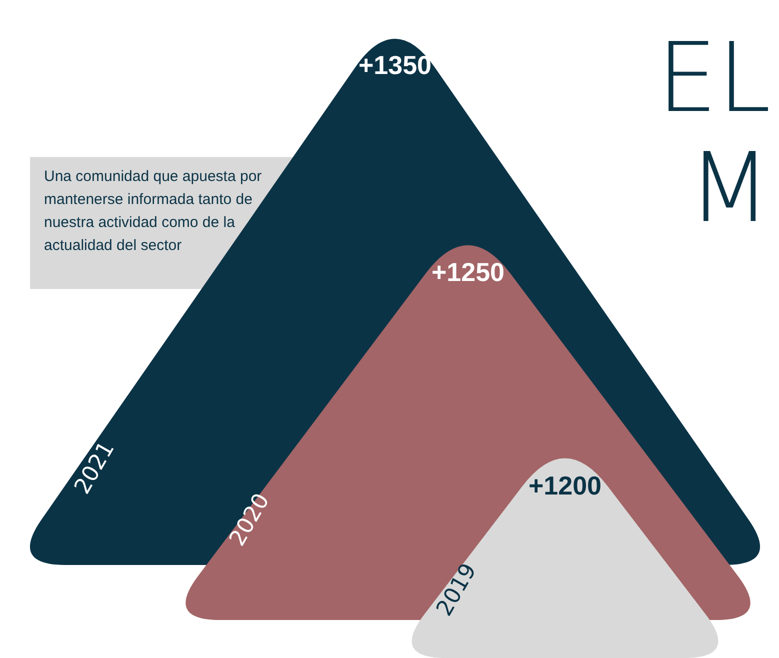 Image resolution: width=779 pixels, height=658 pixels. What do you see at coordinates (395, 65) in the screenshot?
I see `data-label: +1350` at bounding box center [395, 65].